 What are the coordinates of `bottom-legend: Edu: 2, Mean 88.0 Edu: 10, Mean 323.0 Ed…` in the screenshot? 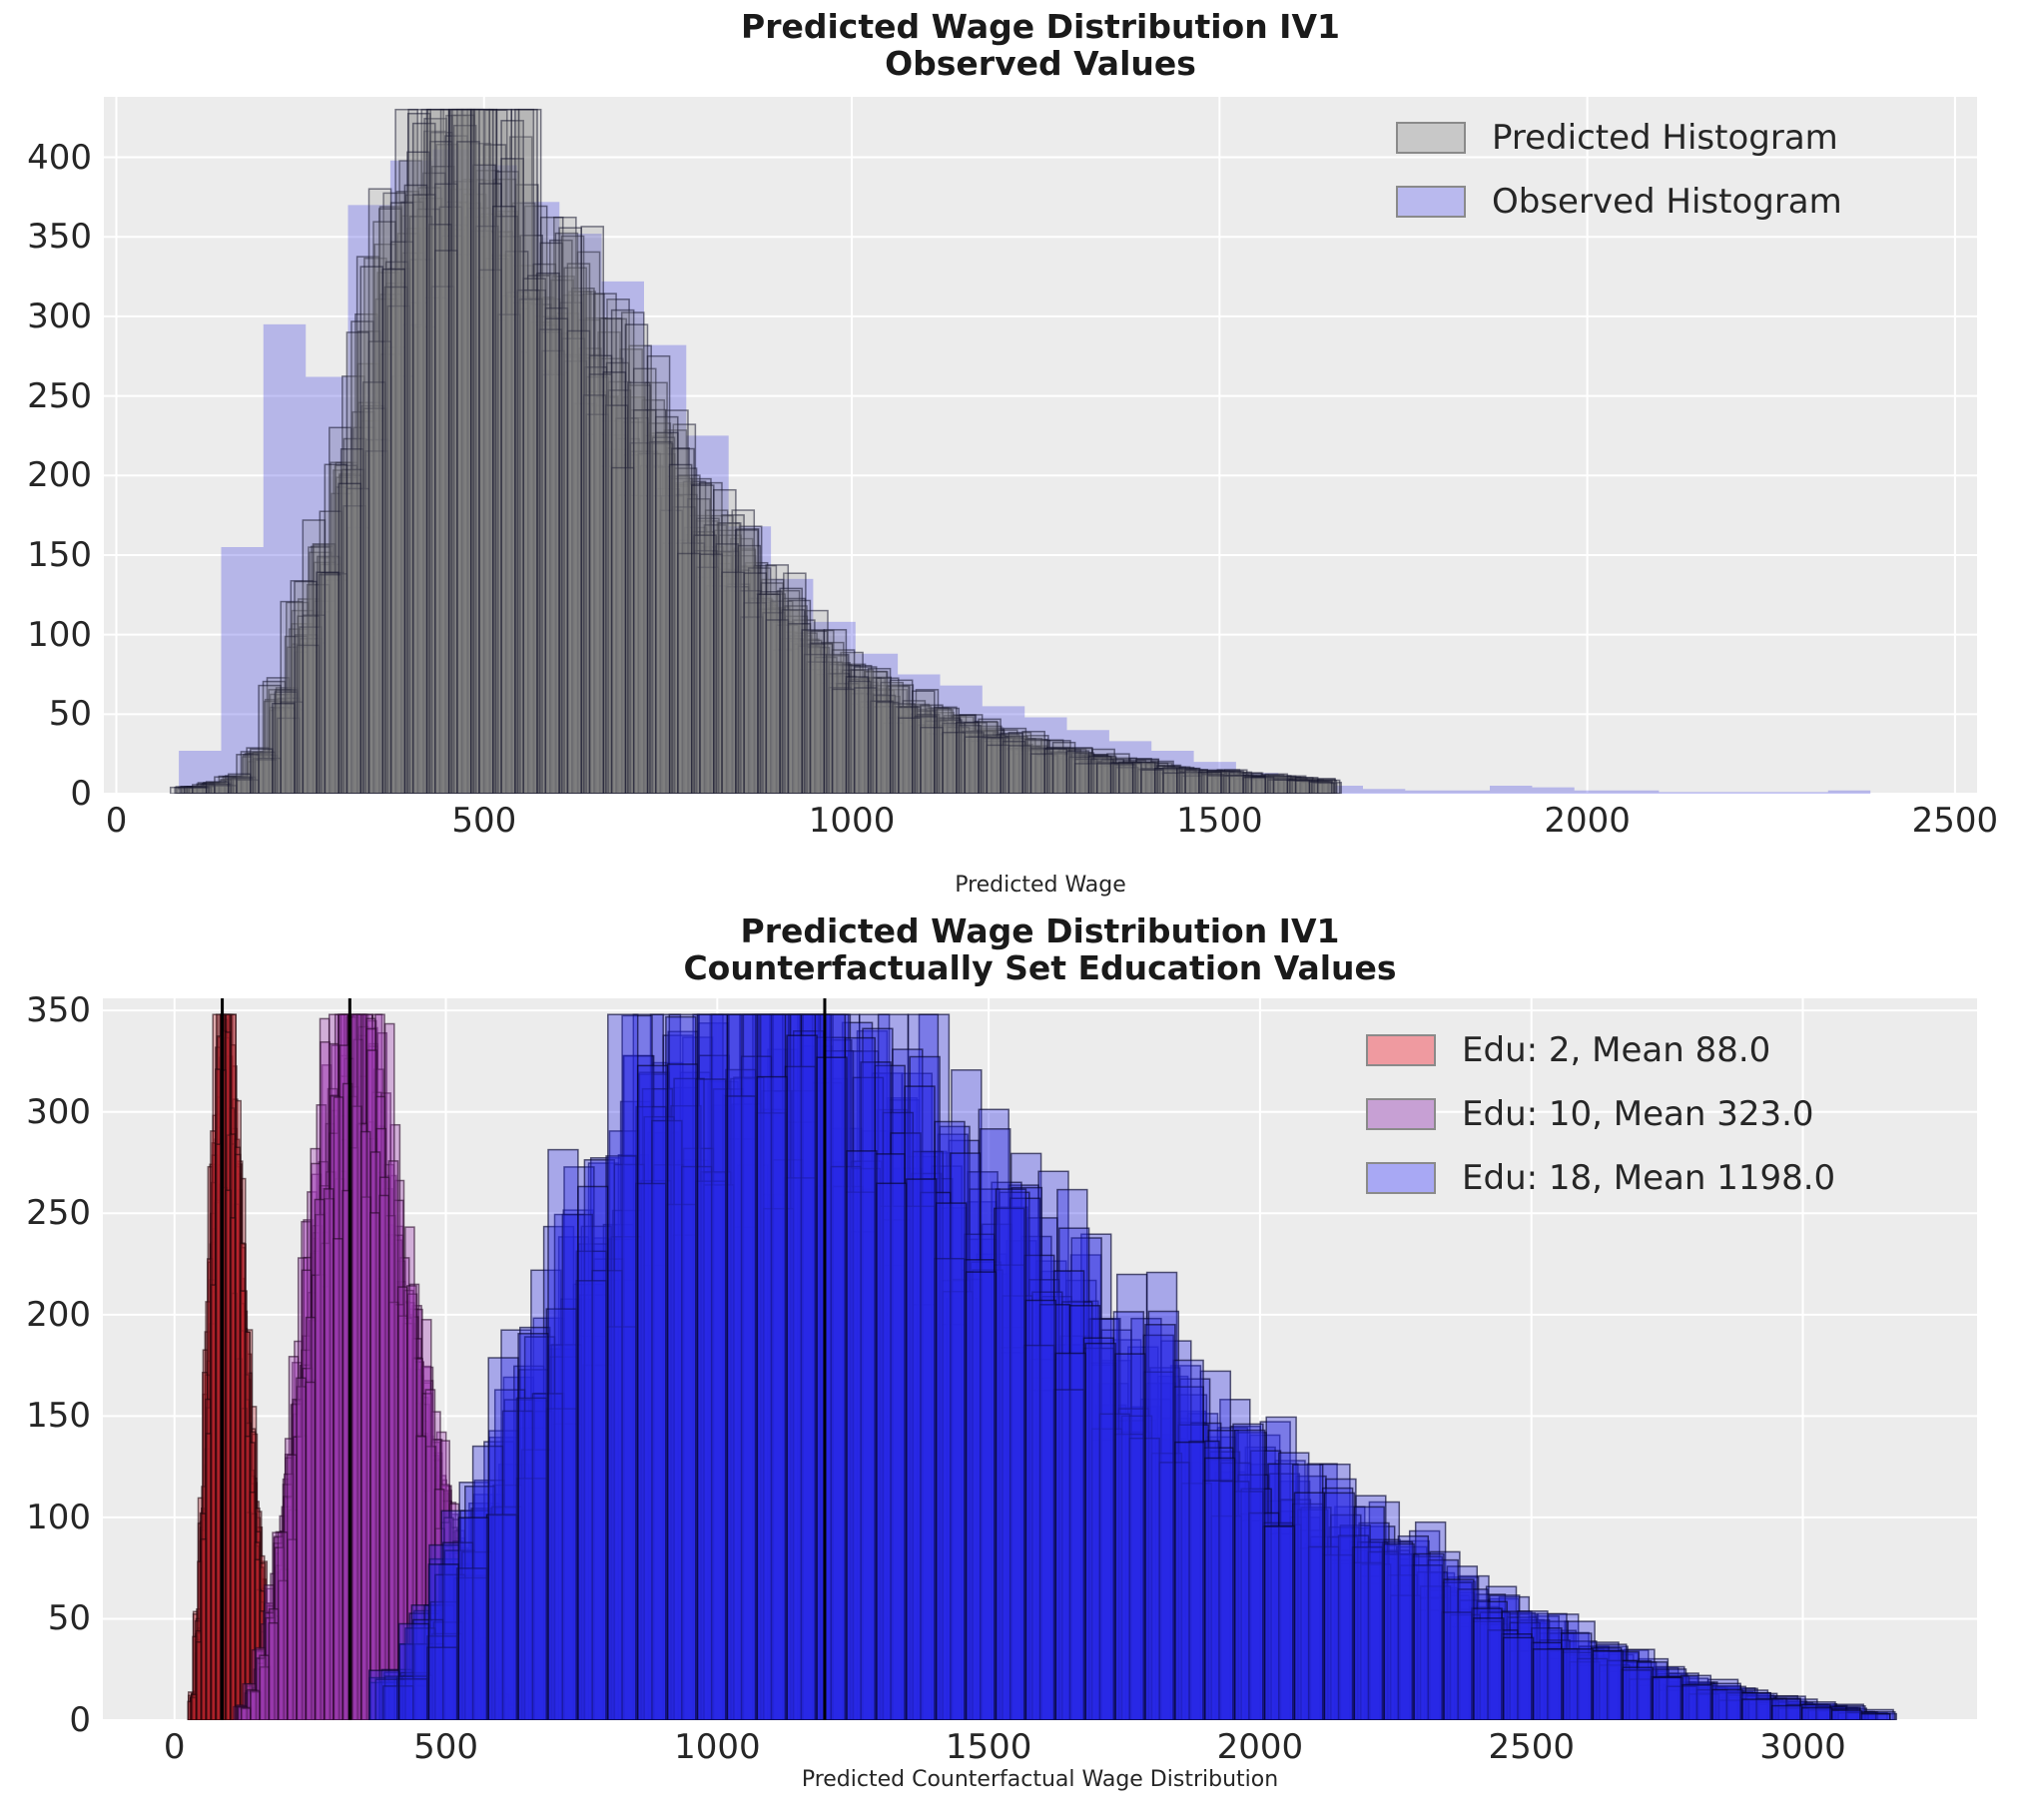 It's located at (1600, 1126).